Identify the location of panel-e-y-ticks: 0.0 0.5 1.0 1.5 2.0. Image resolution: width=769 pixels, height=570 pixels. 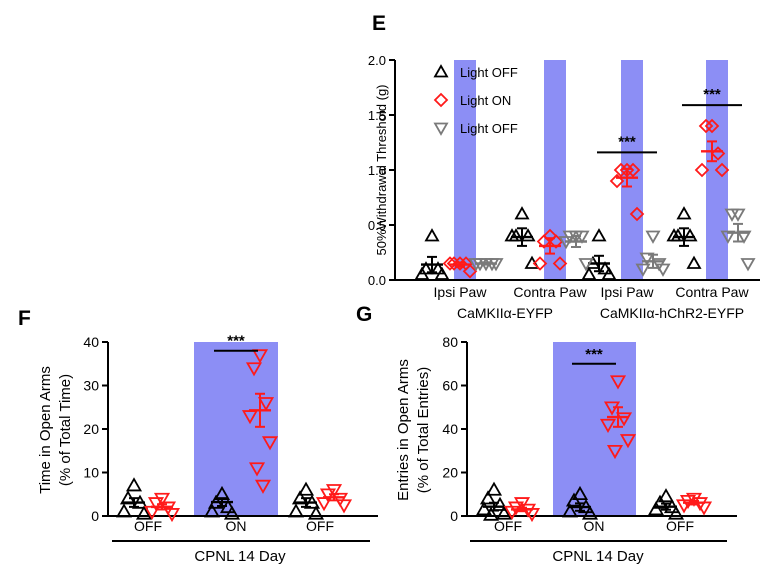
(381, 170).